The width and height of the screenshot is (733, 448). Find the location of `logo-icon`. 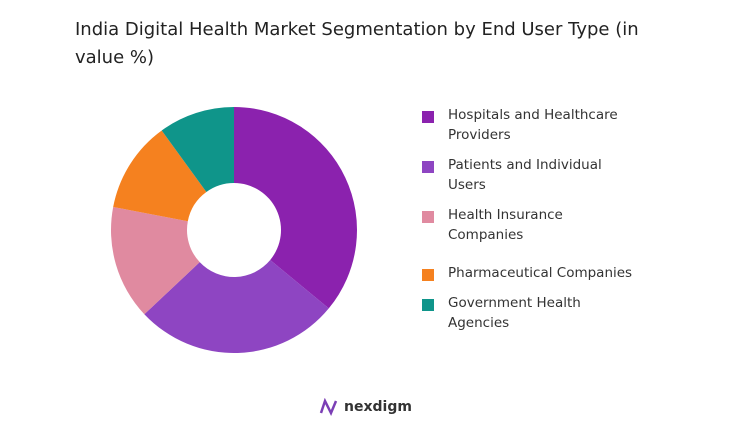

logo-icon is located at coordinates (328, 407).